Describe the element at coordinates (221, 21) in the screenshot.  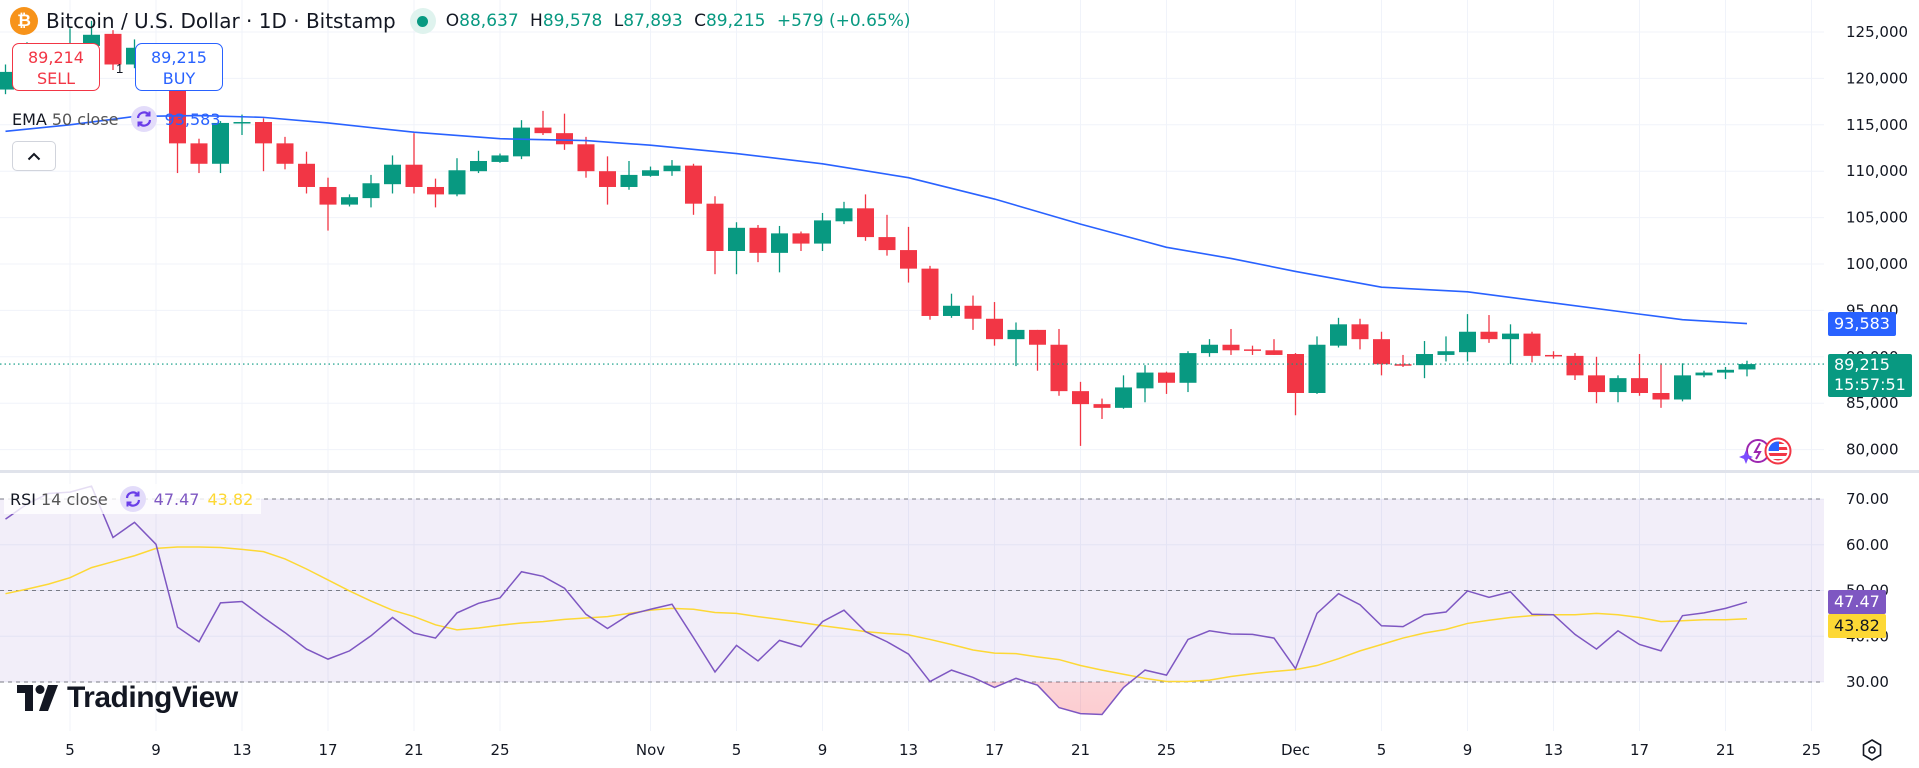
I see `symbol-title: Bitcoin / U.S. Dollar · 1D · Bitstamp` at that location.